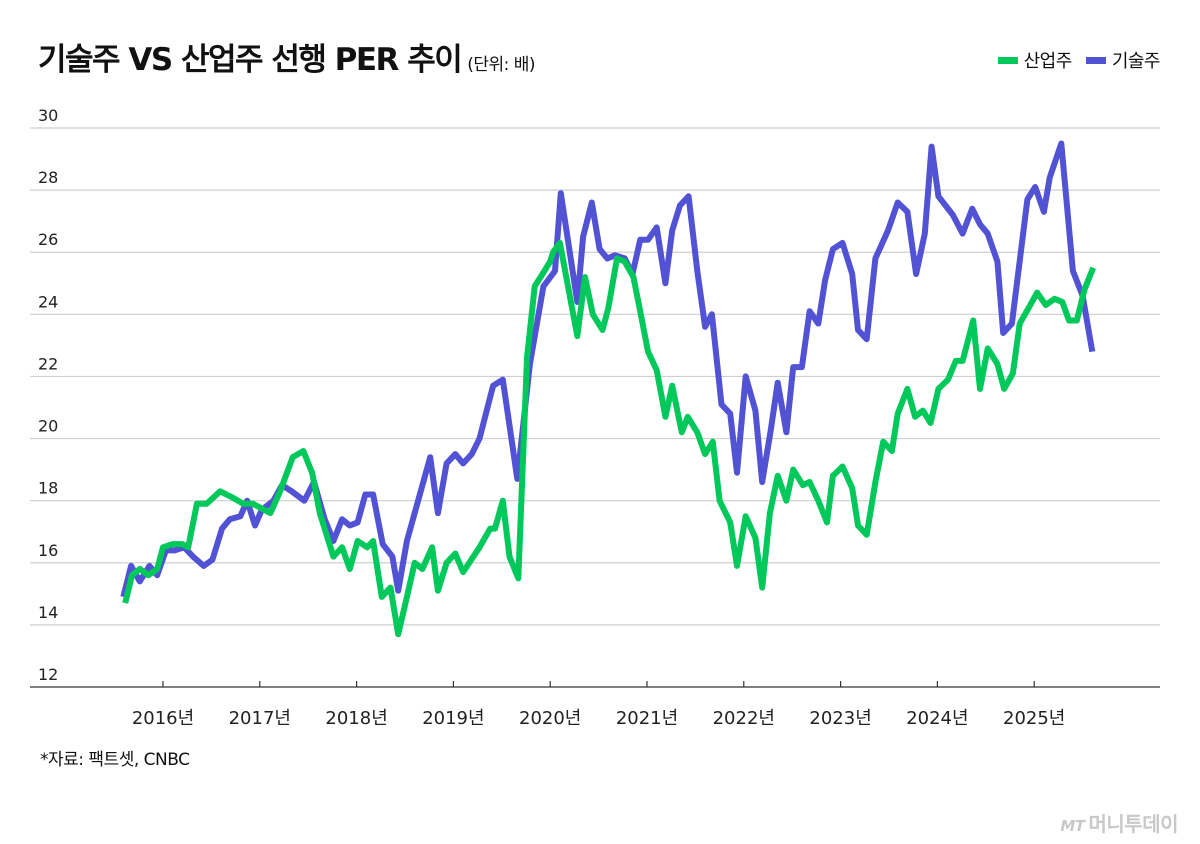 The width and height of the screenshot is (1200, 844). What do you see at coordinates (48, 301) in the screenshot?
I see `y-tick-label: 24` at bounding box center [48, 301].